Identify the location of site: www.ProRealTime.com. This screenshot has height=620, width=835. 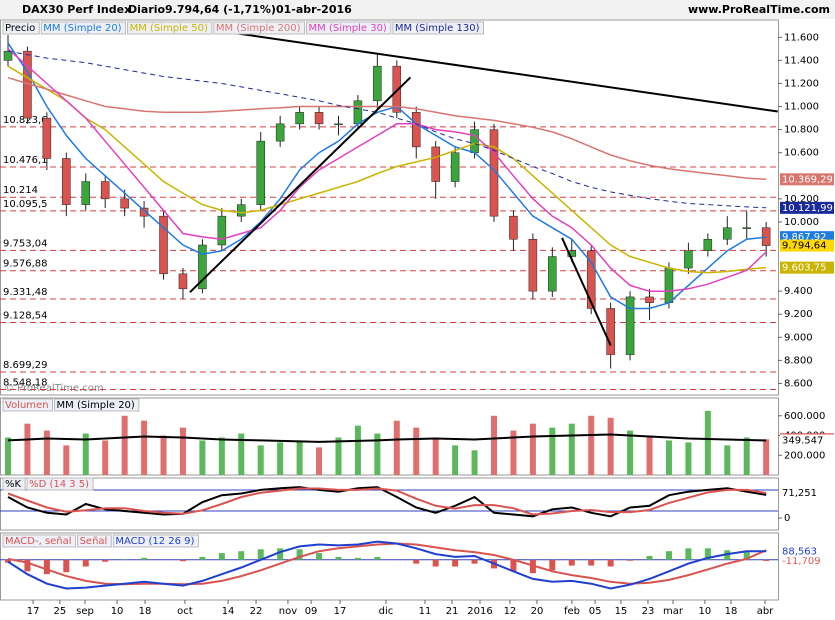
(759, 9).